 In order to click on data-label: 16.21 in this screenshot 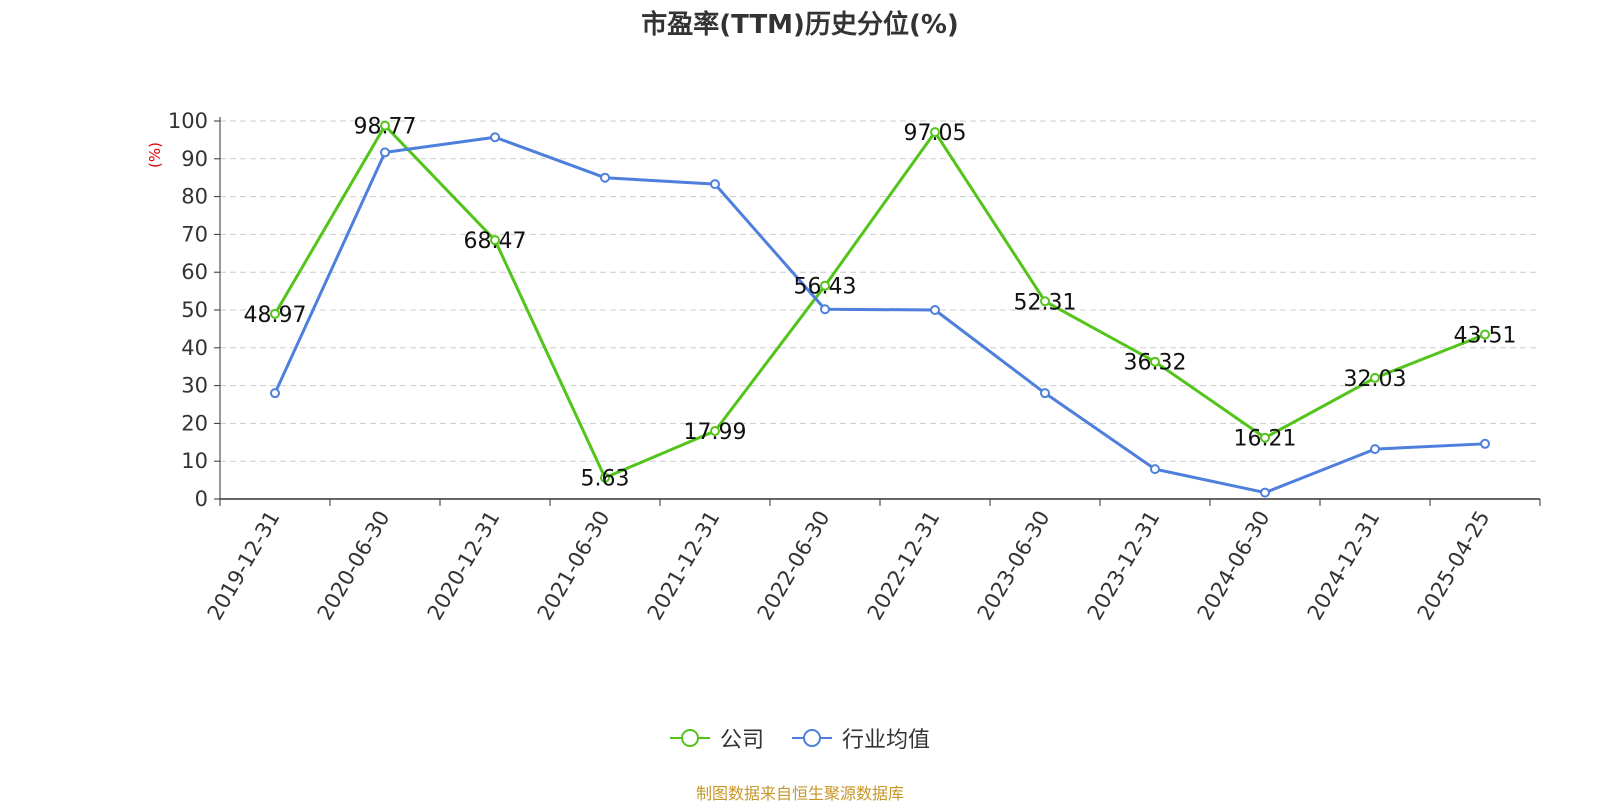, I will do `click(1265, 439)`.